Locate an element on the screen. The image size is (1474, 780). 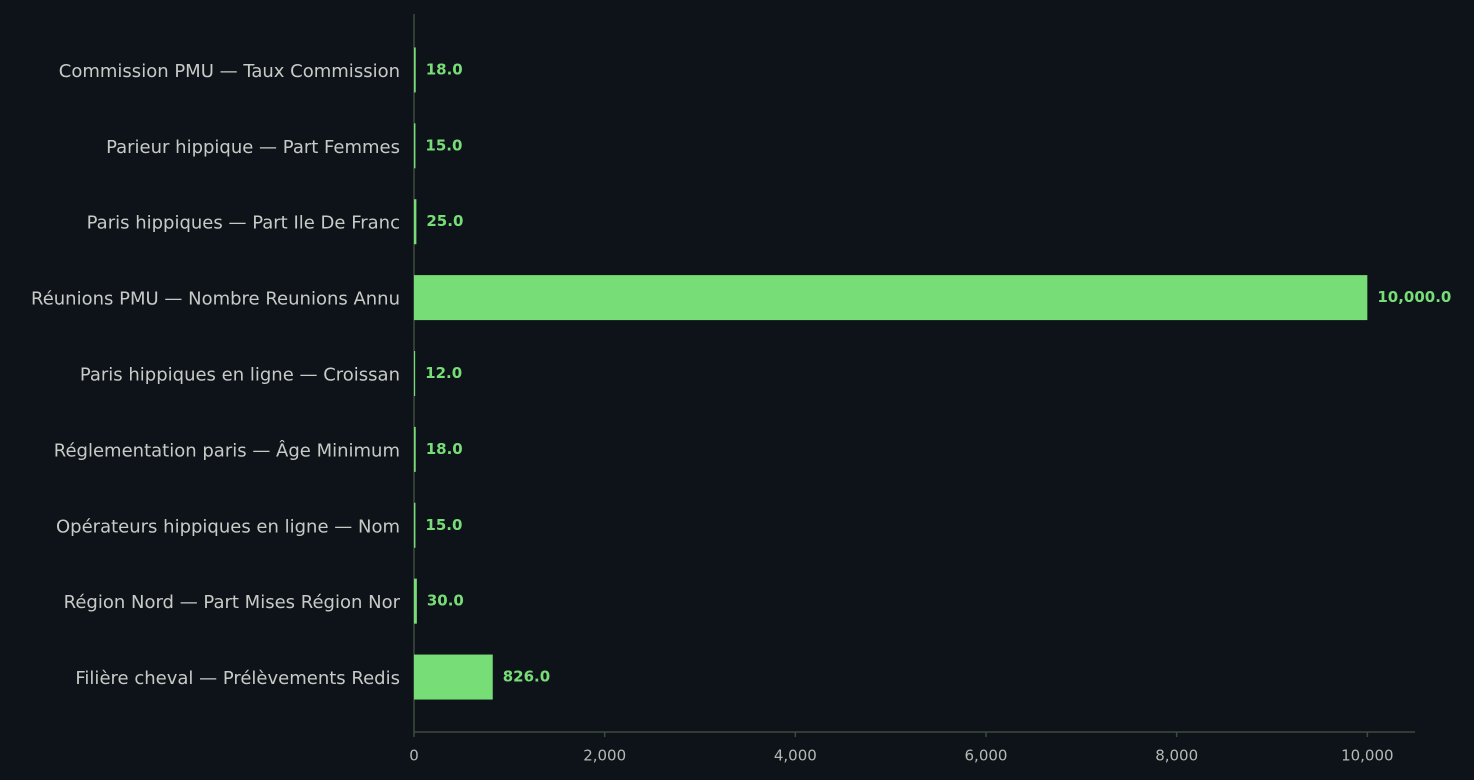
x-tick-label: 2,000 is located at coordinates (604, 756).